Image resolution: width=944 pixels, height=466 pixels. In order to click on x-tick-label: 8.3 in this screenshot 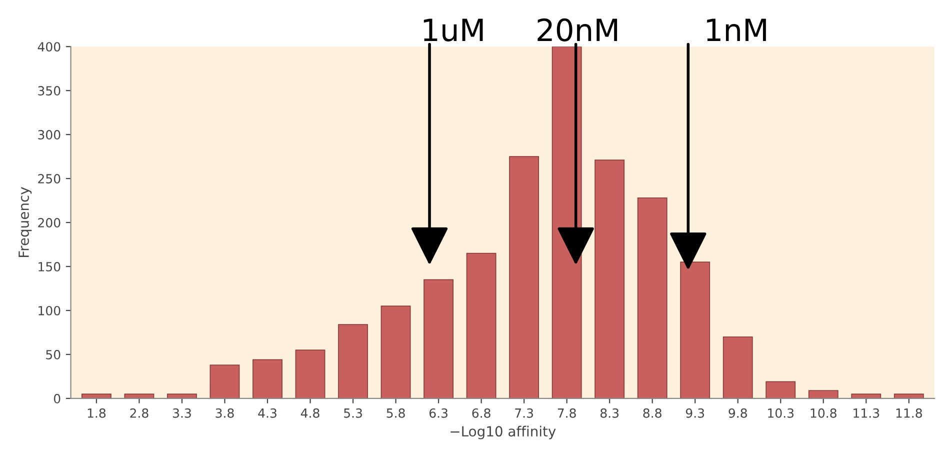, I will do `click(609, 413)`.